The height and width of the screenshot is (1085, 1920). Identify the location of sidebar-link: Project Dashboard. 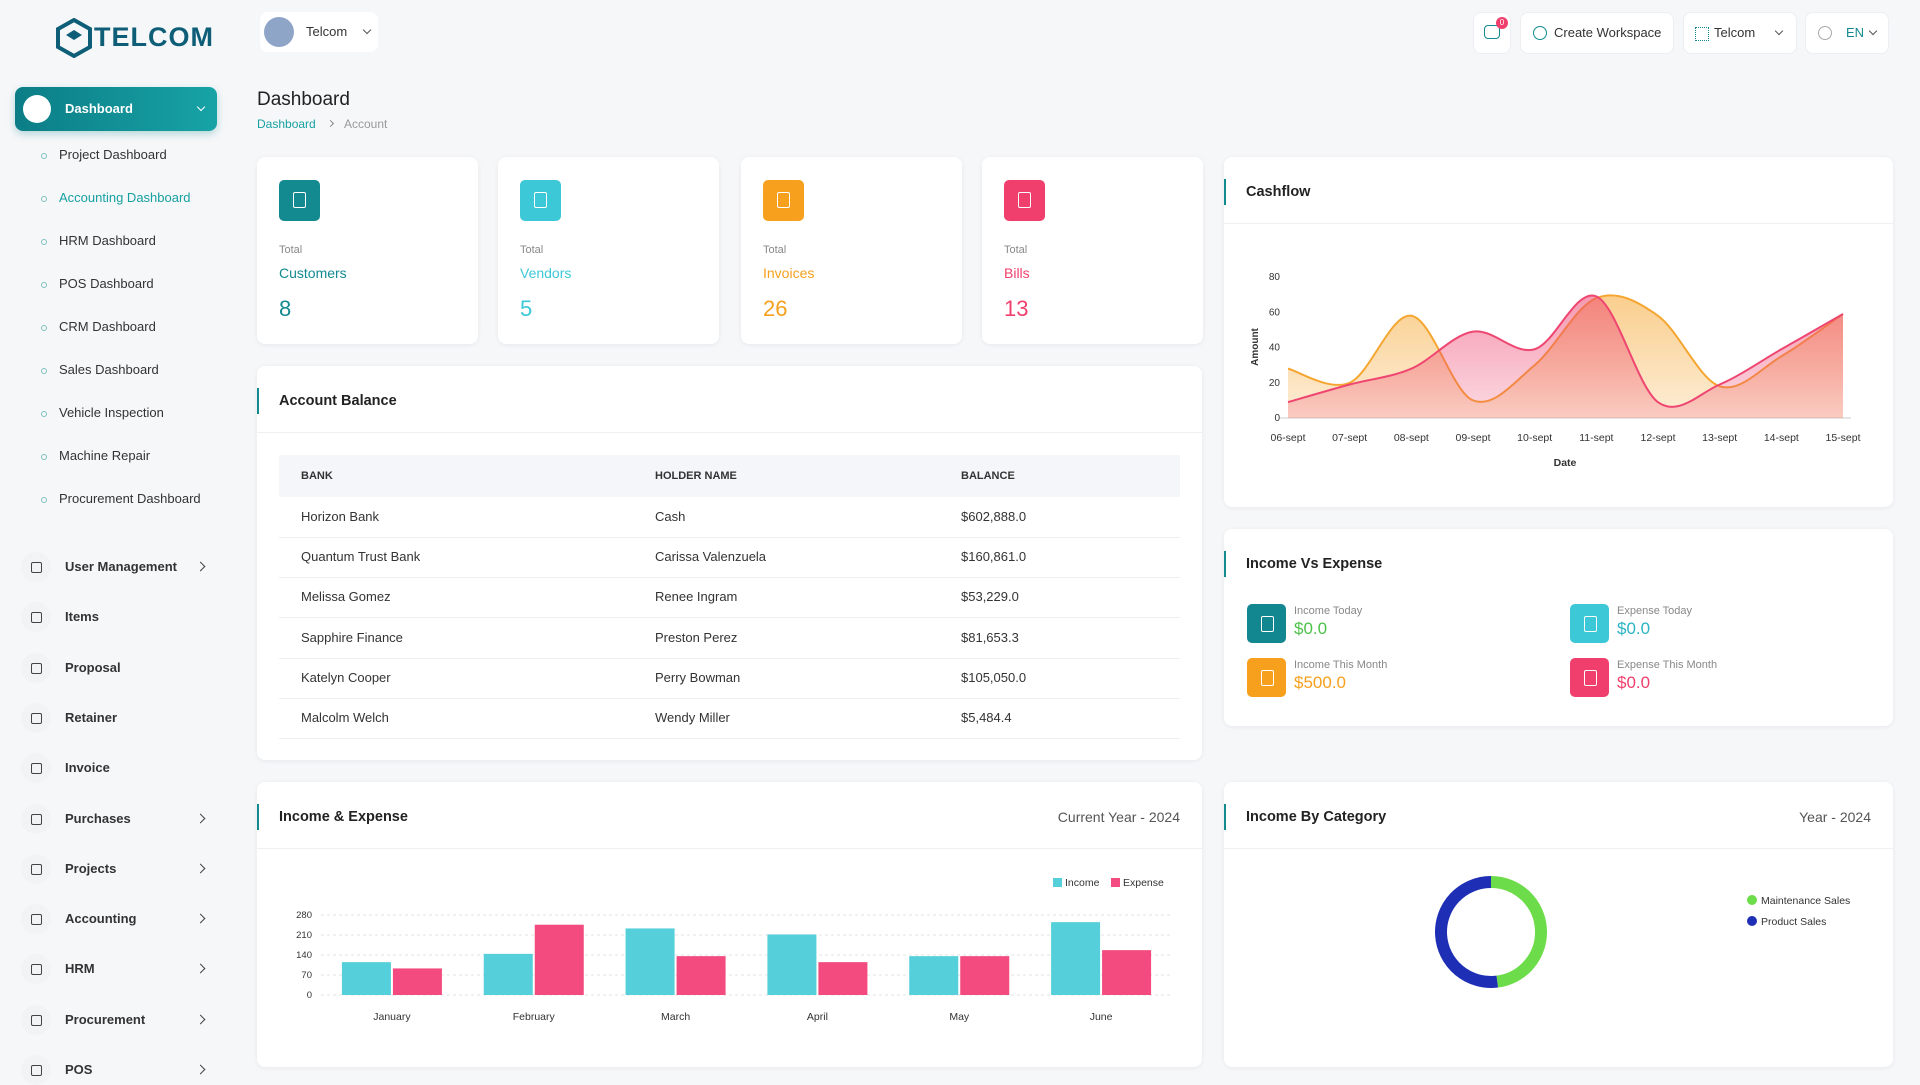
(121, 155).